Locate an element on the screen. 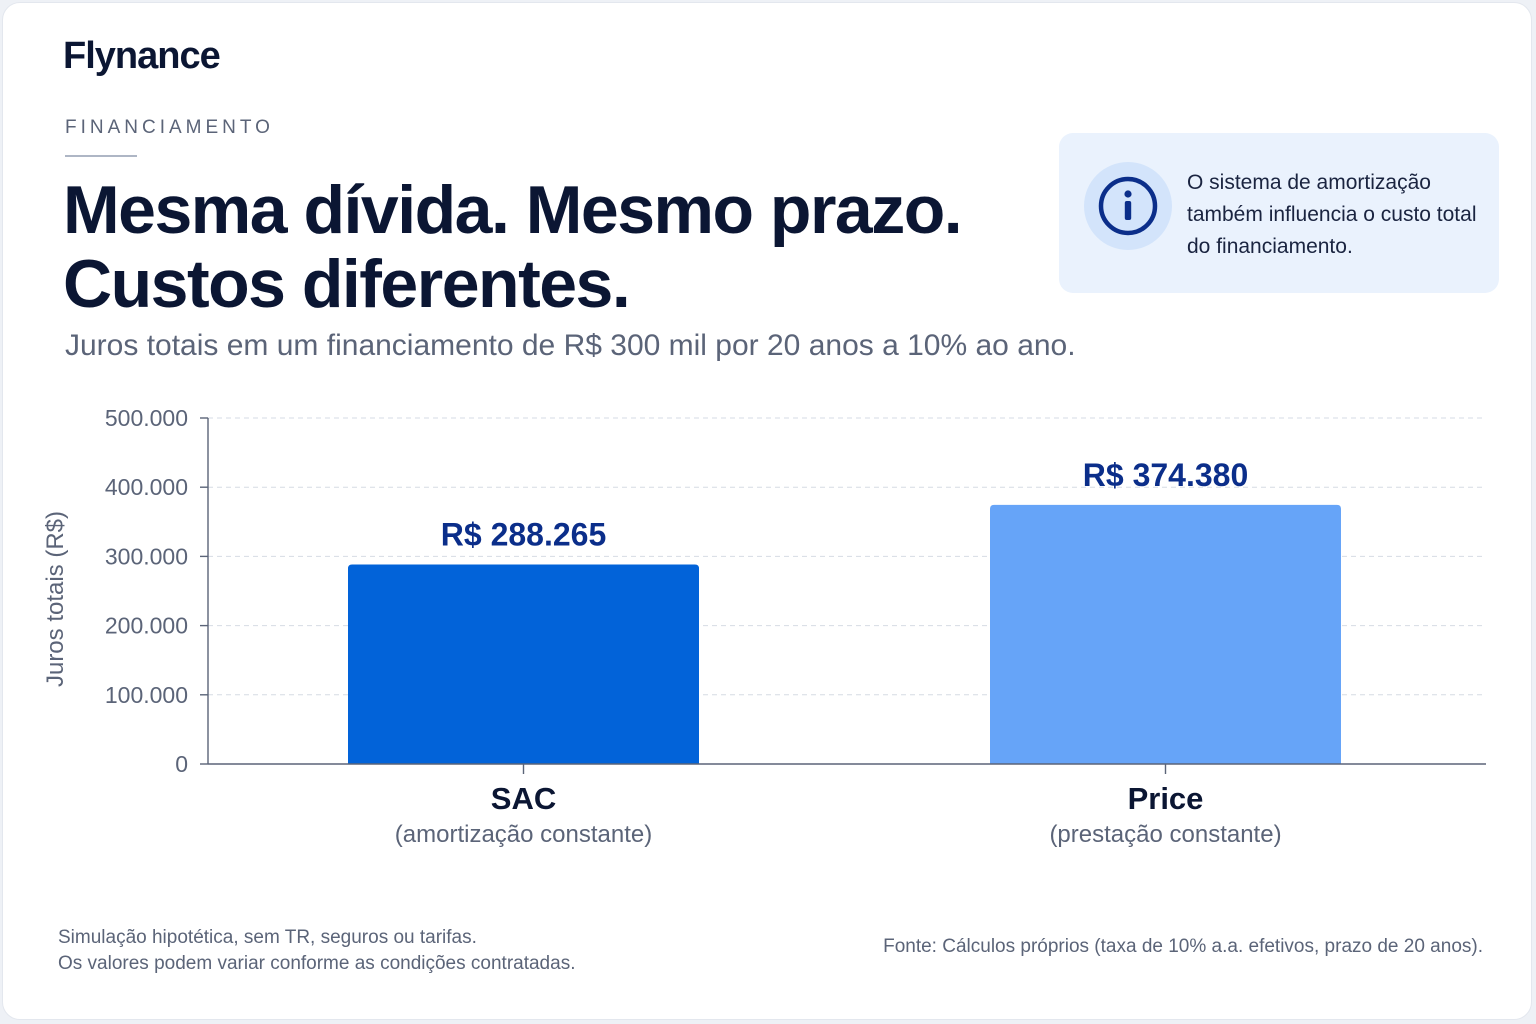 This screenshot has height=1024, width=1536. x-category-subtitle: (prestação constante) is located at coordinates (1165, 834).